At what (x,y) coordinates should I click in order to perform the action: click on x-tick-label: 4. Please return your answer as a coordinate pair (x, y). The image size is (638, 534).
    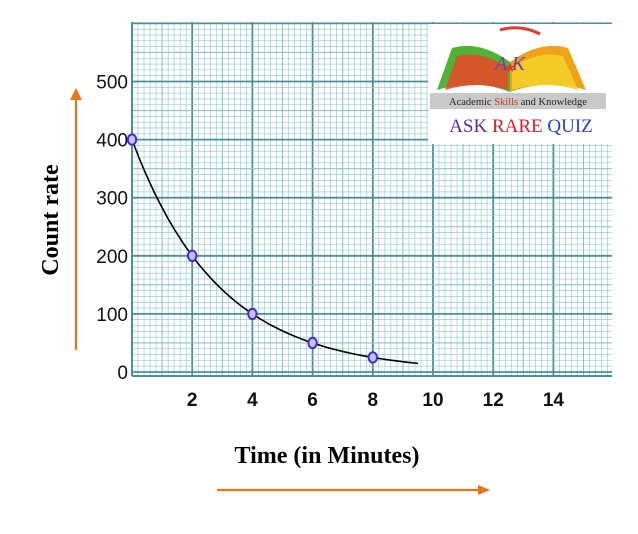
    Looking at the image, I should click on (252, 400).